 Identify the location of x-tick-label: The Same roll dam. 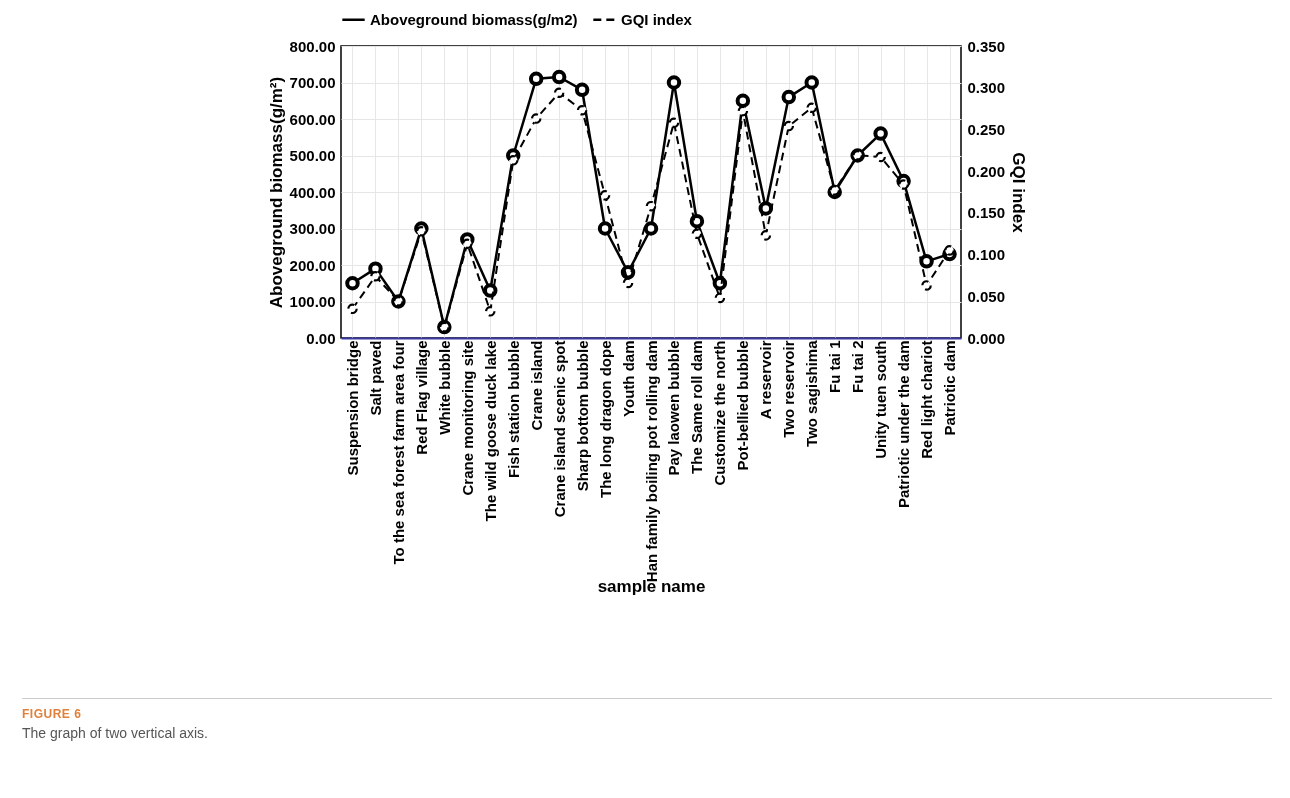
(697, 407).